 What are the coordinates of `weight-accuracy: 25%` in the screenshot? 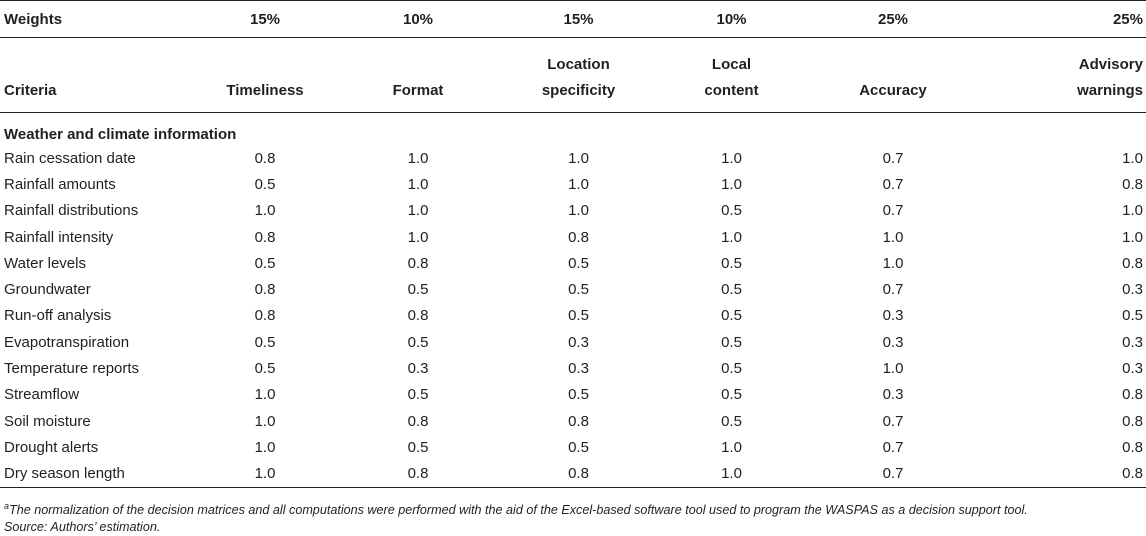 It's located at (893, 19).